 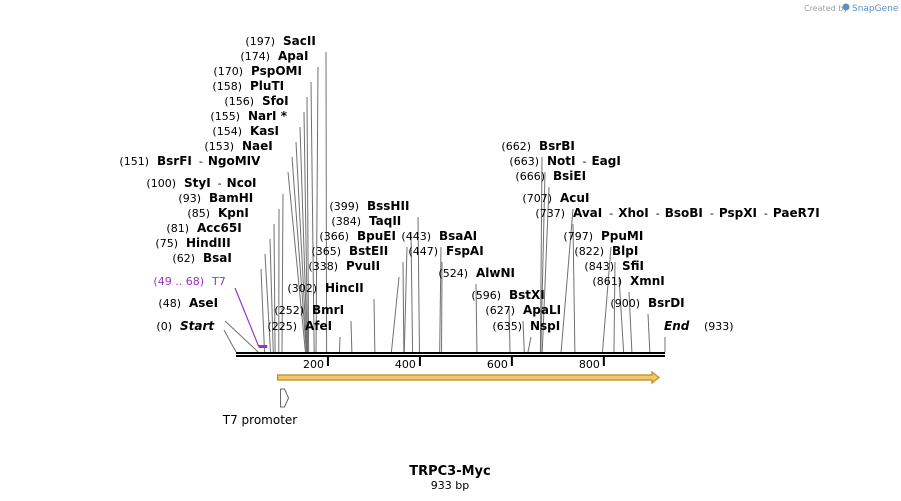 What do you see at coordinates (208, 243) in the screenshot?
I see `enzyme-name: HindIII` at bounding box center [208, 243].